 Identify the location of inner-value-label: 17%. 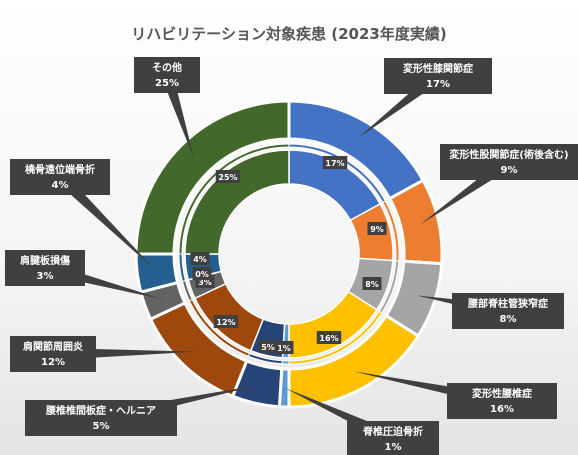
(334, 163).